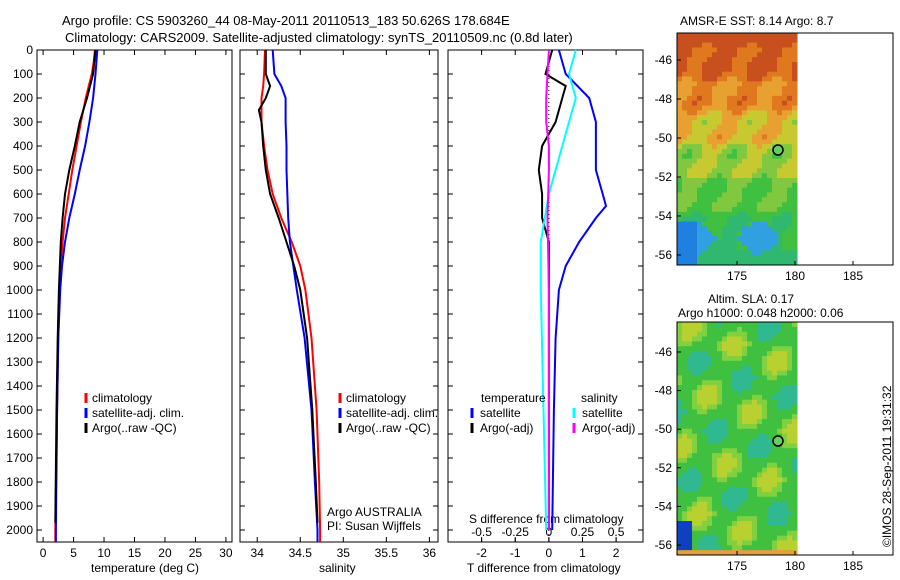 Image resolution: width=900 pixels, height=580 pixels. I want to click on legend-label: satellite-adj. clim., so click(392, 413).